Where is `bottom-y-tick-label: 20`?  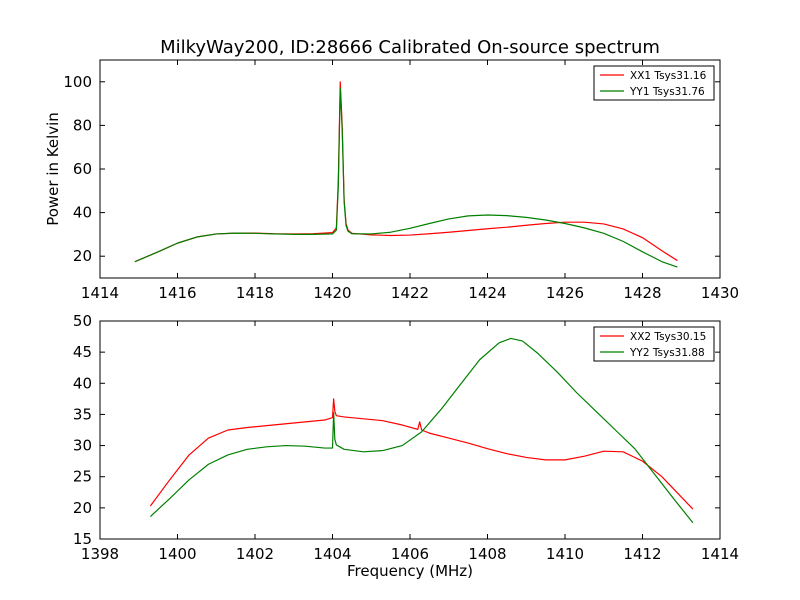
bottom-y-tick-label: 20 is located at coordinates (82, 508).